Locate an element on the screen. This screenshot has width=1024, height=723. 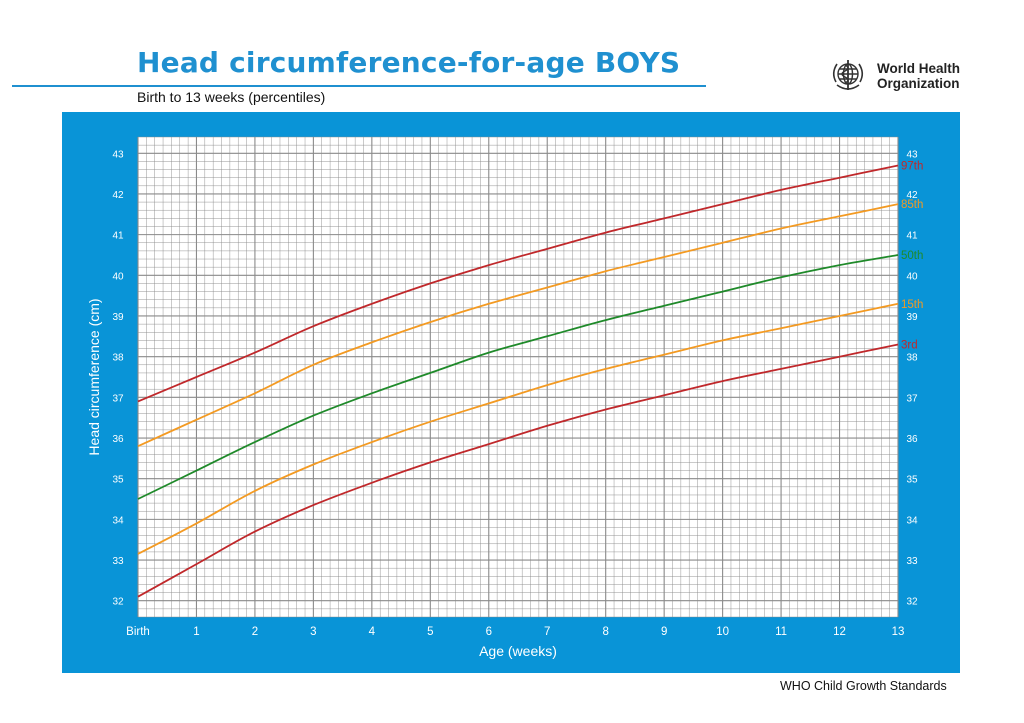
series-label-15th: 15th is located at coordinates (912, 305).